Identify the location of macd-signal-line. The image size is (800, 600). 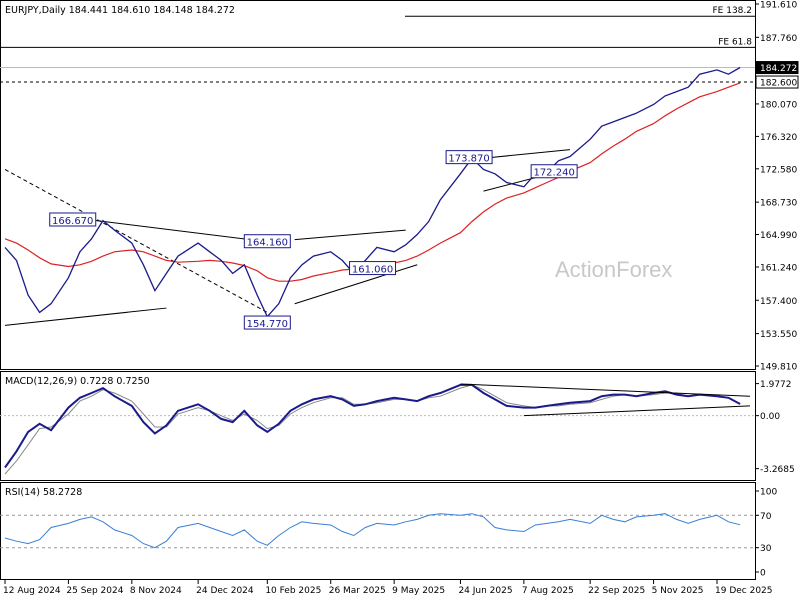
(372, 429).